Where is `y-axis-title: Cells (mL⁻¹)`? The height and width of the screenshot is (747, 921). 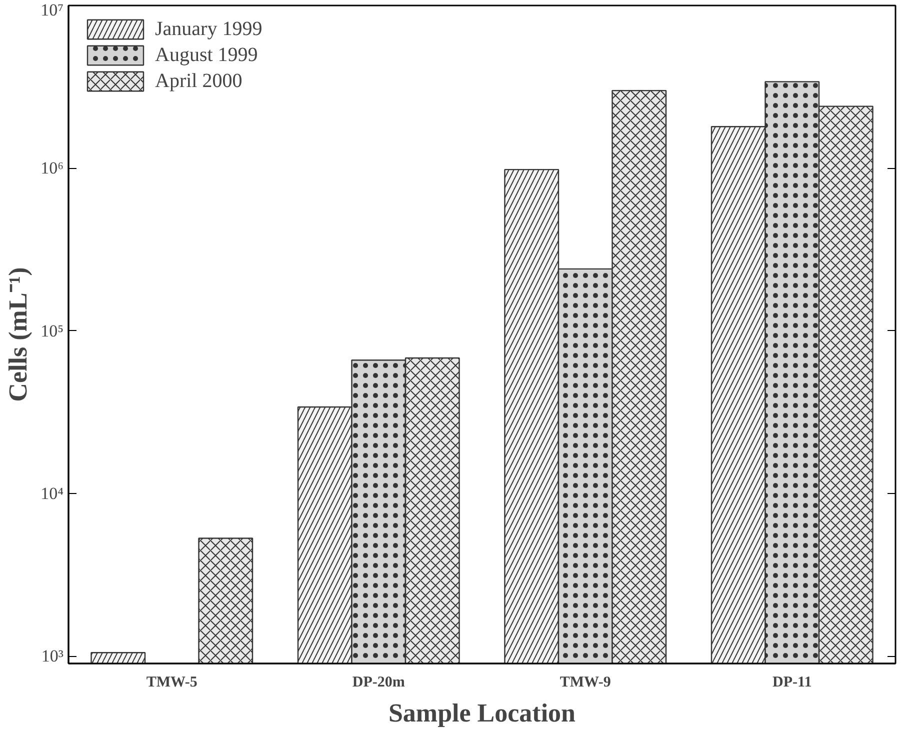 y-axis-title: Cells (mL⁻¹) is located at coordinates (18, 334).